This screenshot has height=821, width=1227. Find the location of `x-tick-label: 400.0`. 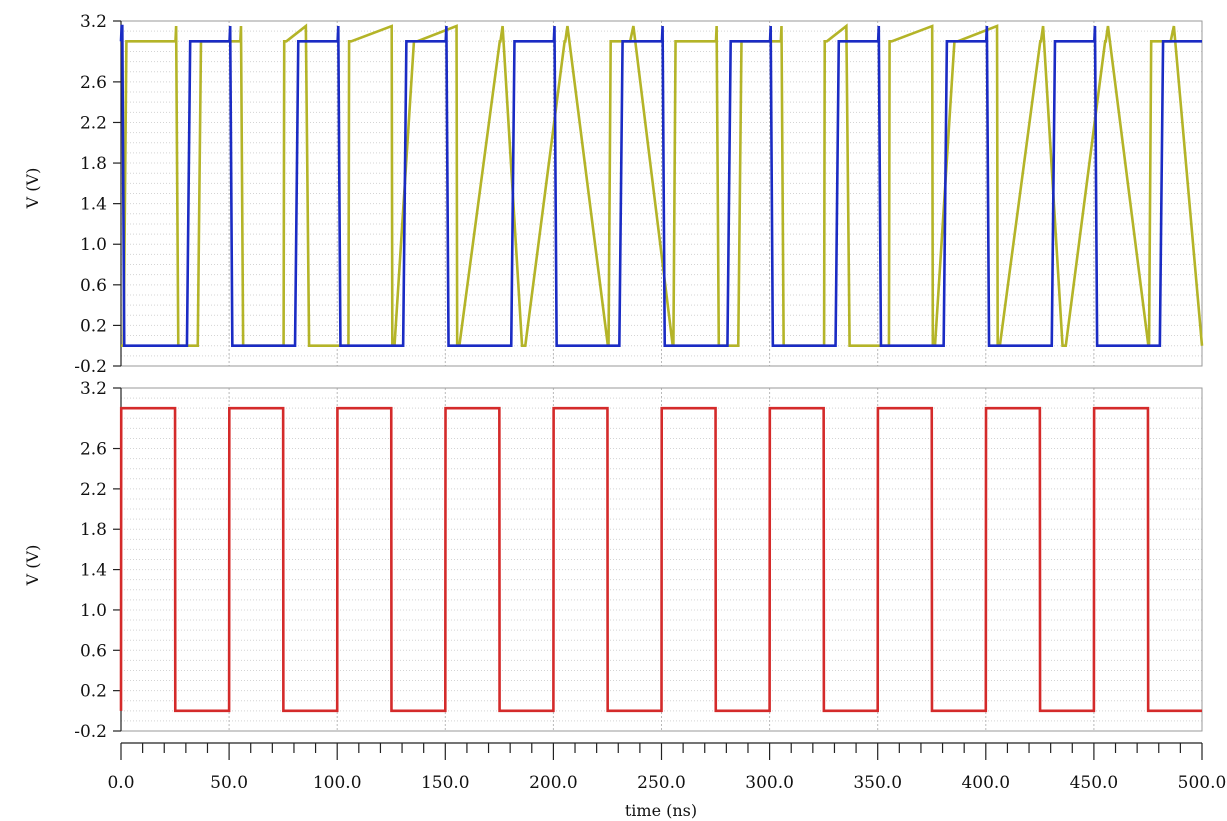

x-tick-label: 400.0 is located at coordinates (985, 783).